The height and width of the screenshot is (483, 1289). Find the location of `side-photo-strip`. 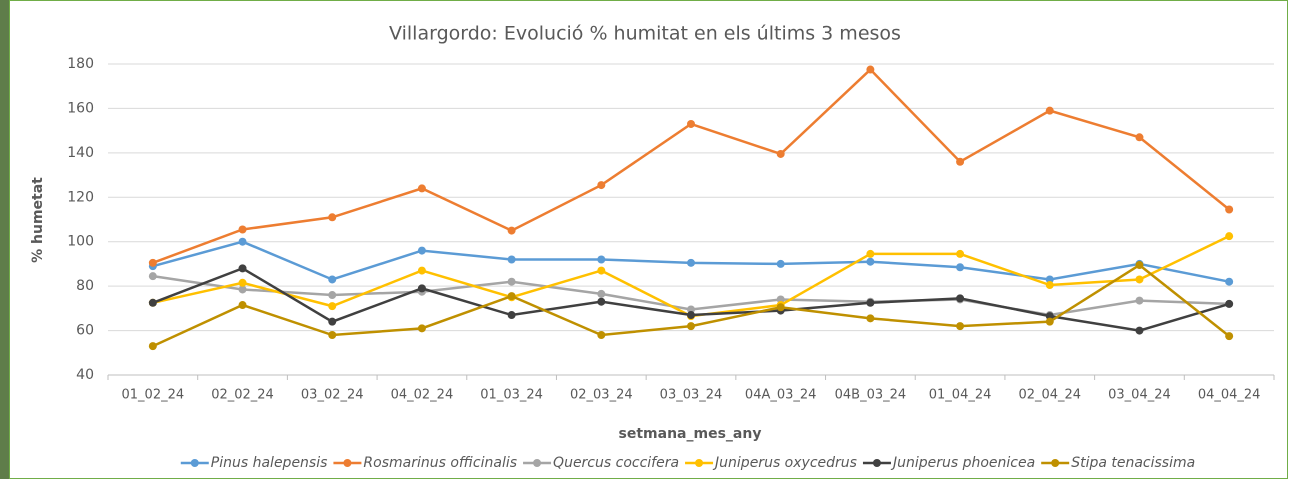

side-photo-strip is located at coordinates (4, 239).